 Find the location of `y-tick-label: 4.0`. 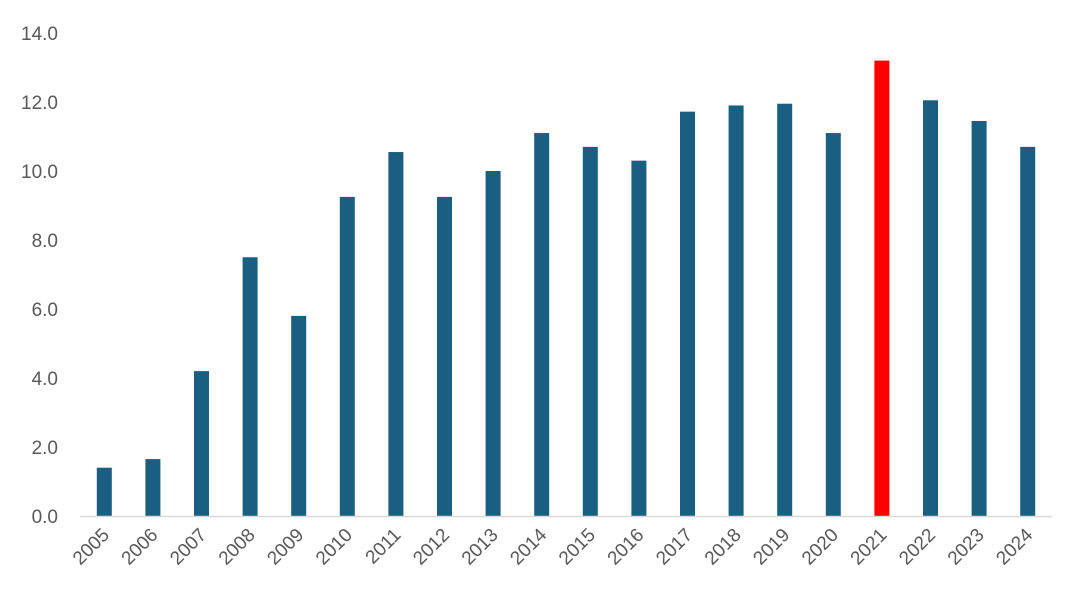

y-tick-label: 4.0 is located at coordinates (45, 379).